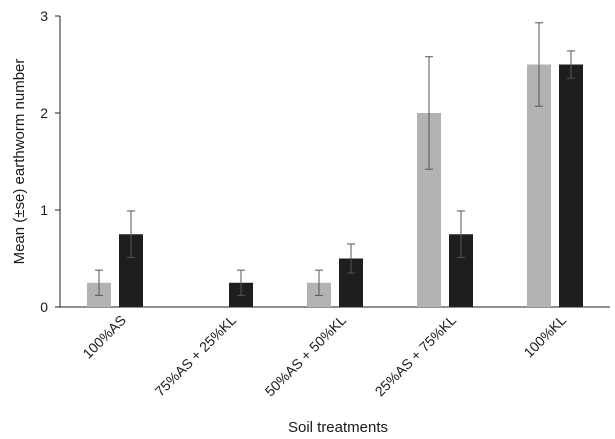 This screenshot has width=615, height=439. What do you see at coordinates (44, 210) in the screenshot?
I see `y-tick-label: 1` at bounding box center [44, 210].